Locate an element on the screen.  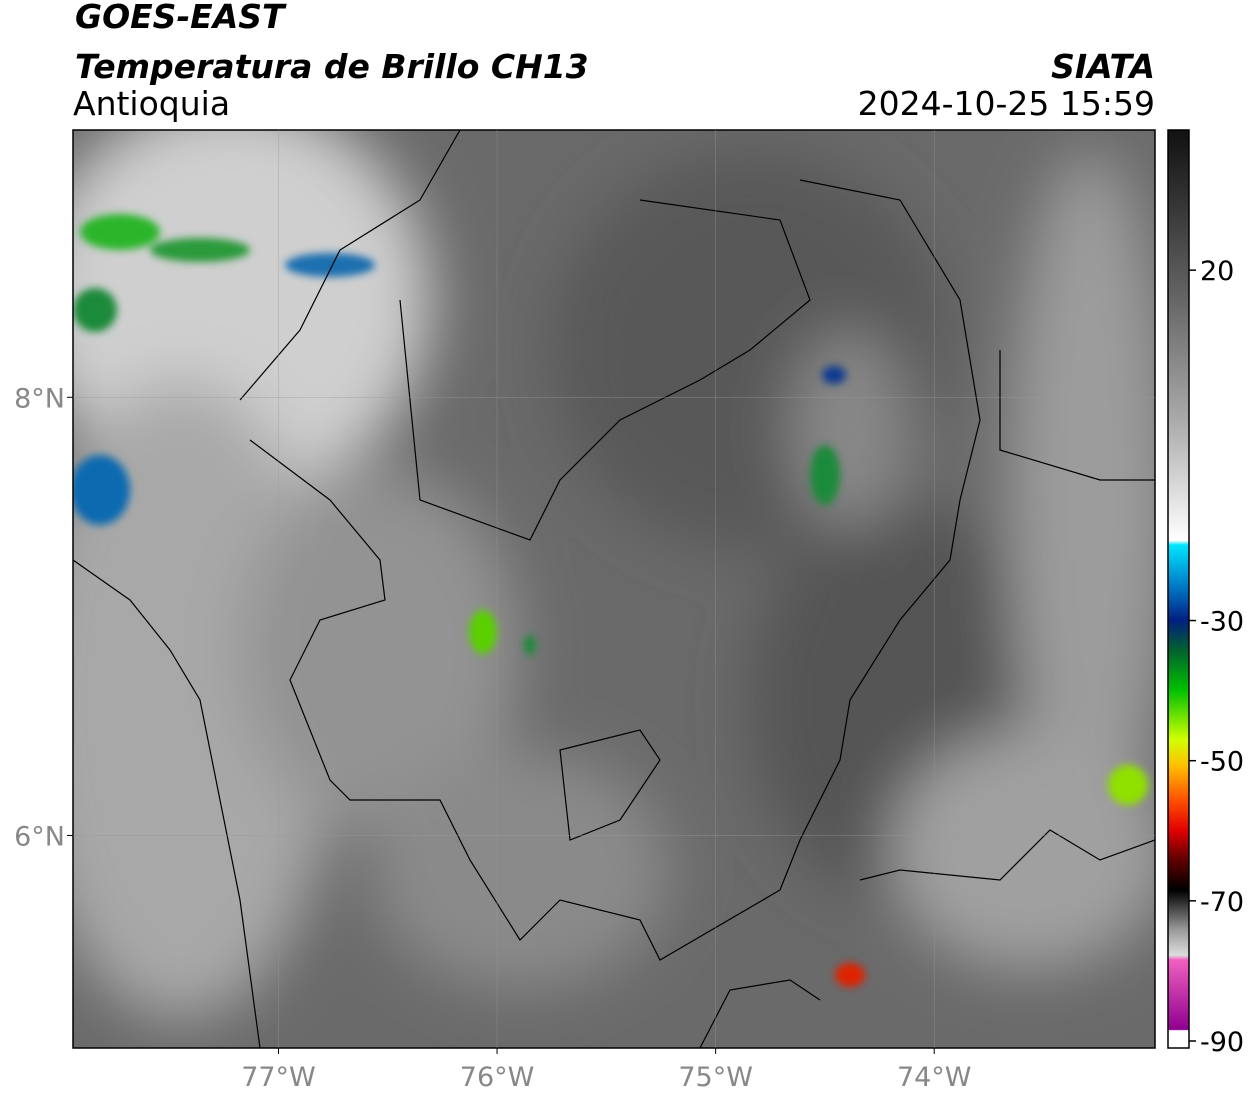
colorbar-tick-label: -30 is located at coordinates (1222, 622).